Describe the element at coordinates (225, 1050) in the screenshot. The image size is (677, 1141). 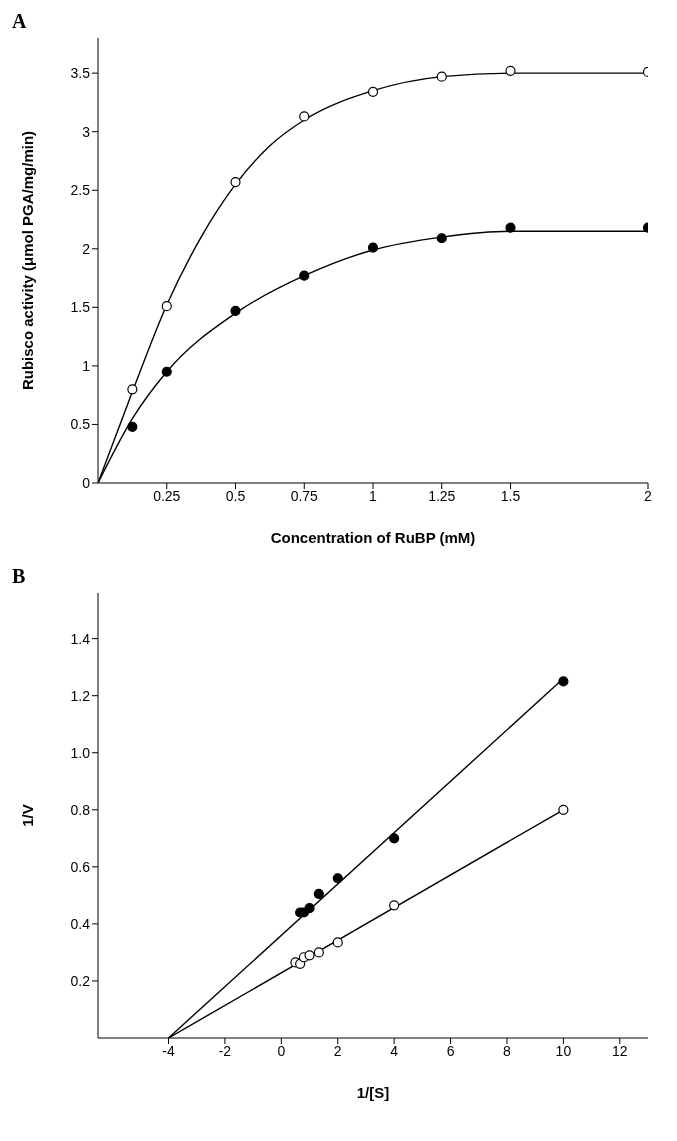
I see `x-tick-label: -2` at that location.